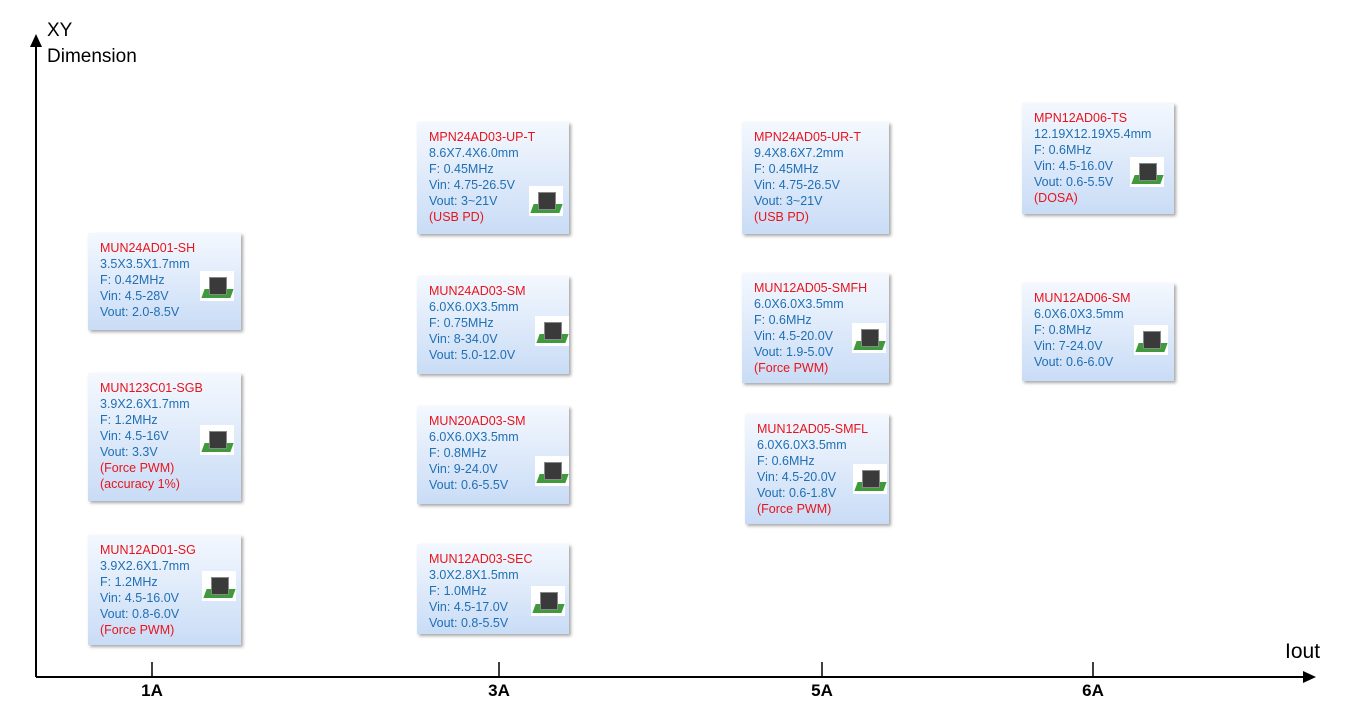 The width and height of the screenshot is (1345, 707). What do you see at coordinates (92, 56) in the screenshot?
I see `y-label: Dimension` at bounding box center [92, 56].